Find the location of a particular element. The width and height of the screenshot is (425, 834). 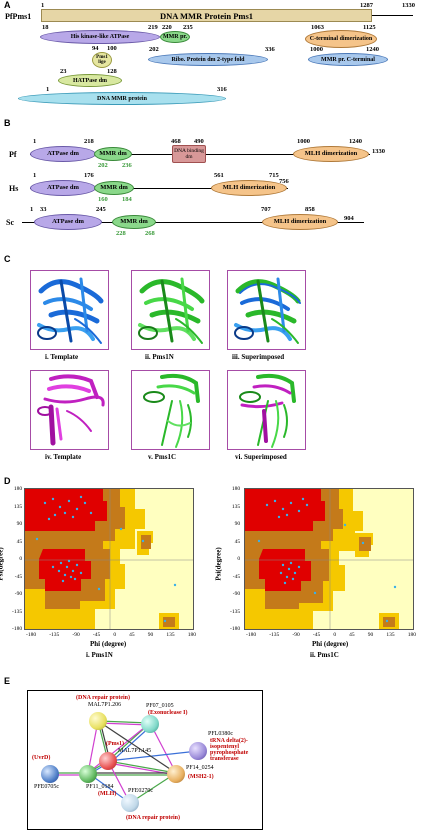

phi-tick: 90 is located at coordinates (150, 635).